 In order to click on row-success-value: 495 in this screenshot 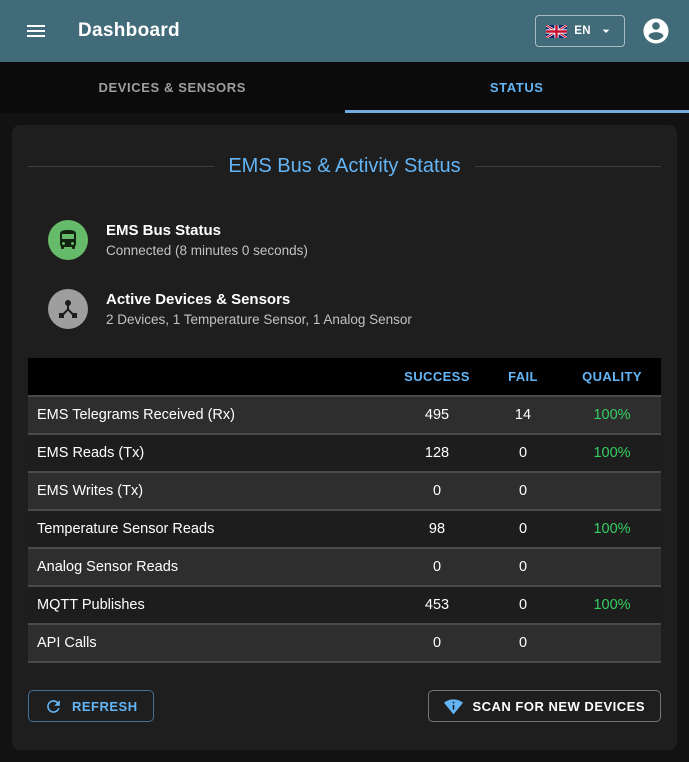, I will do `click(437, 415)`.